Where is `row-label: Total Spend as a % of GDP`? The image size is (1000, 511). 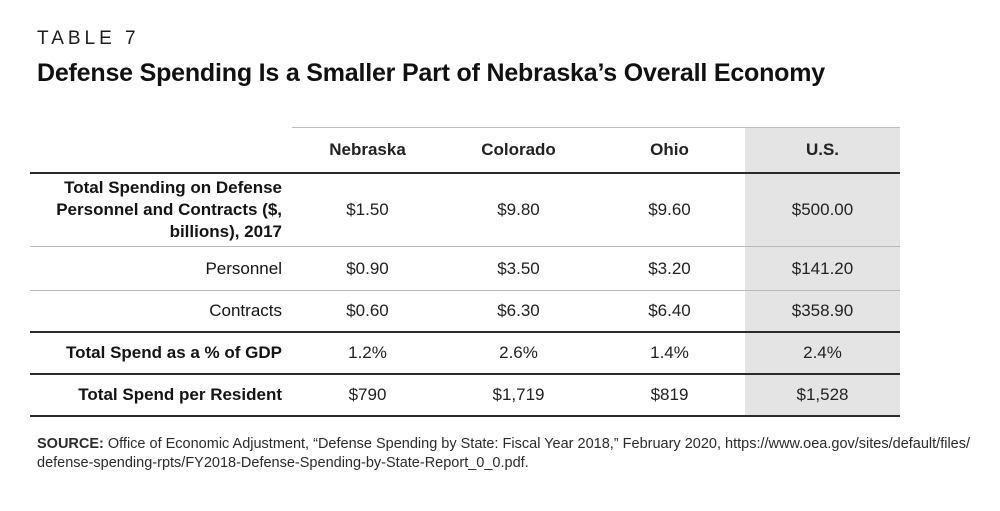
row-label: Total Spend as a % of GDP is located at coordinates (161, 353).